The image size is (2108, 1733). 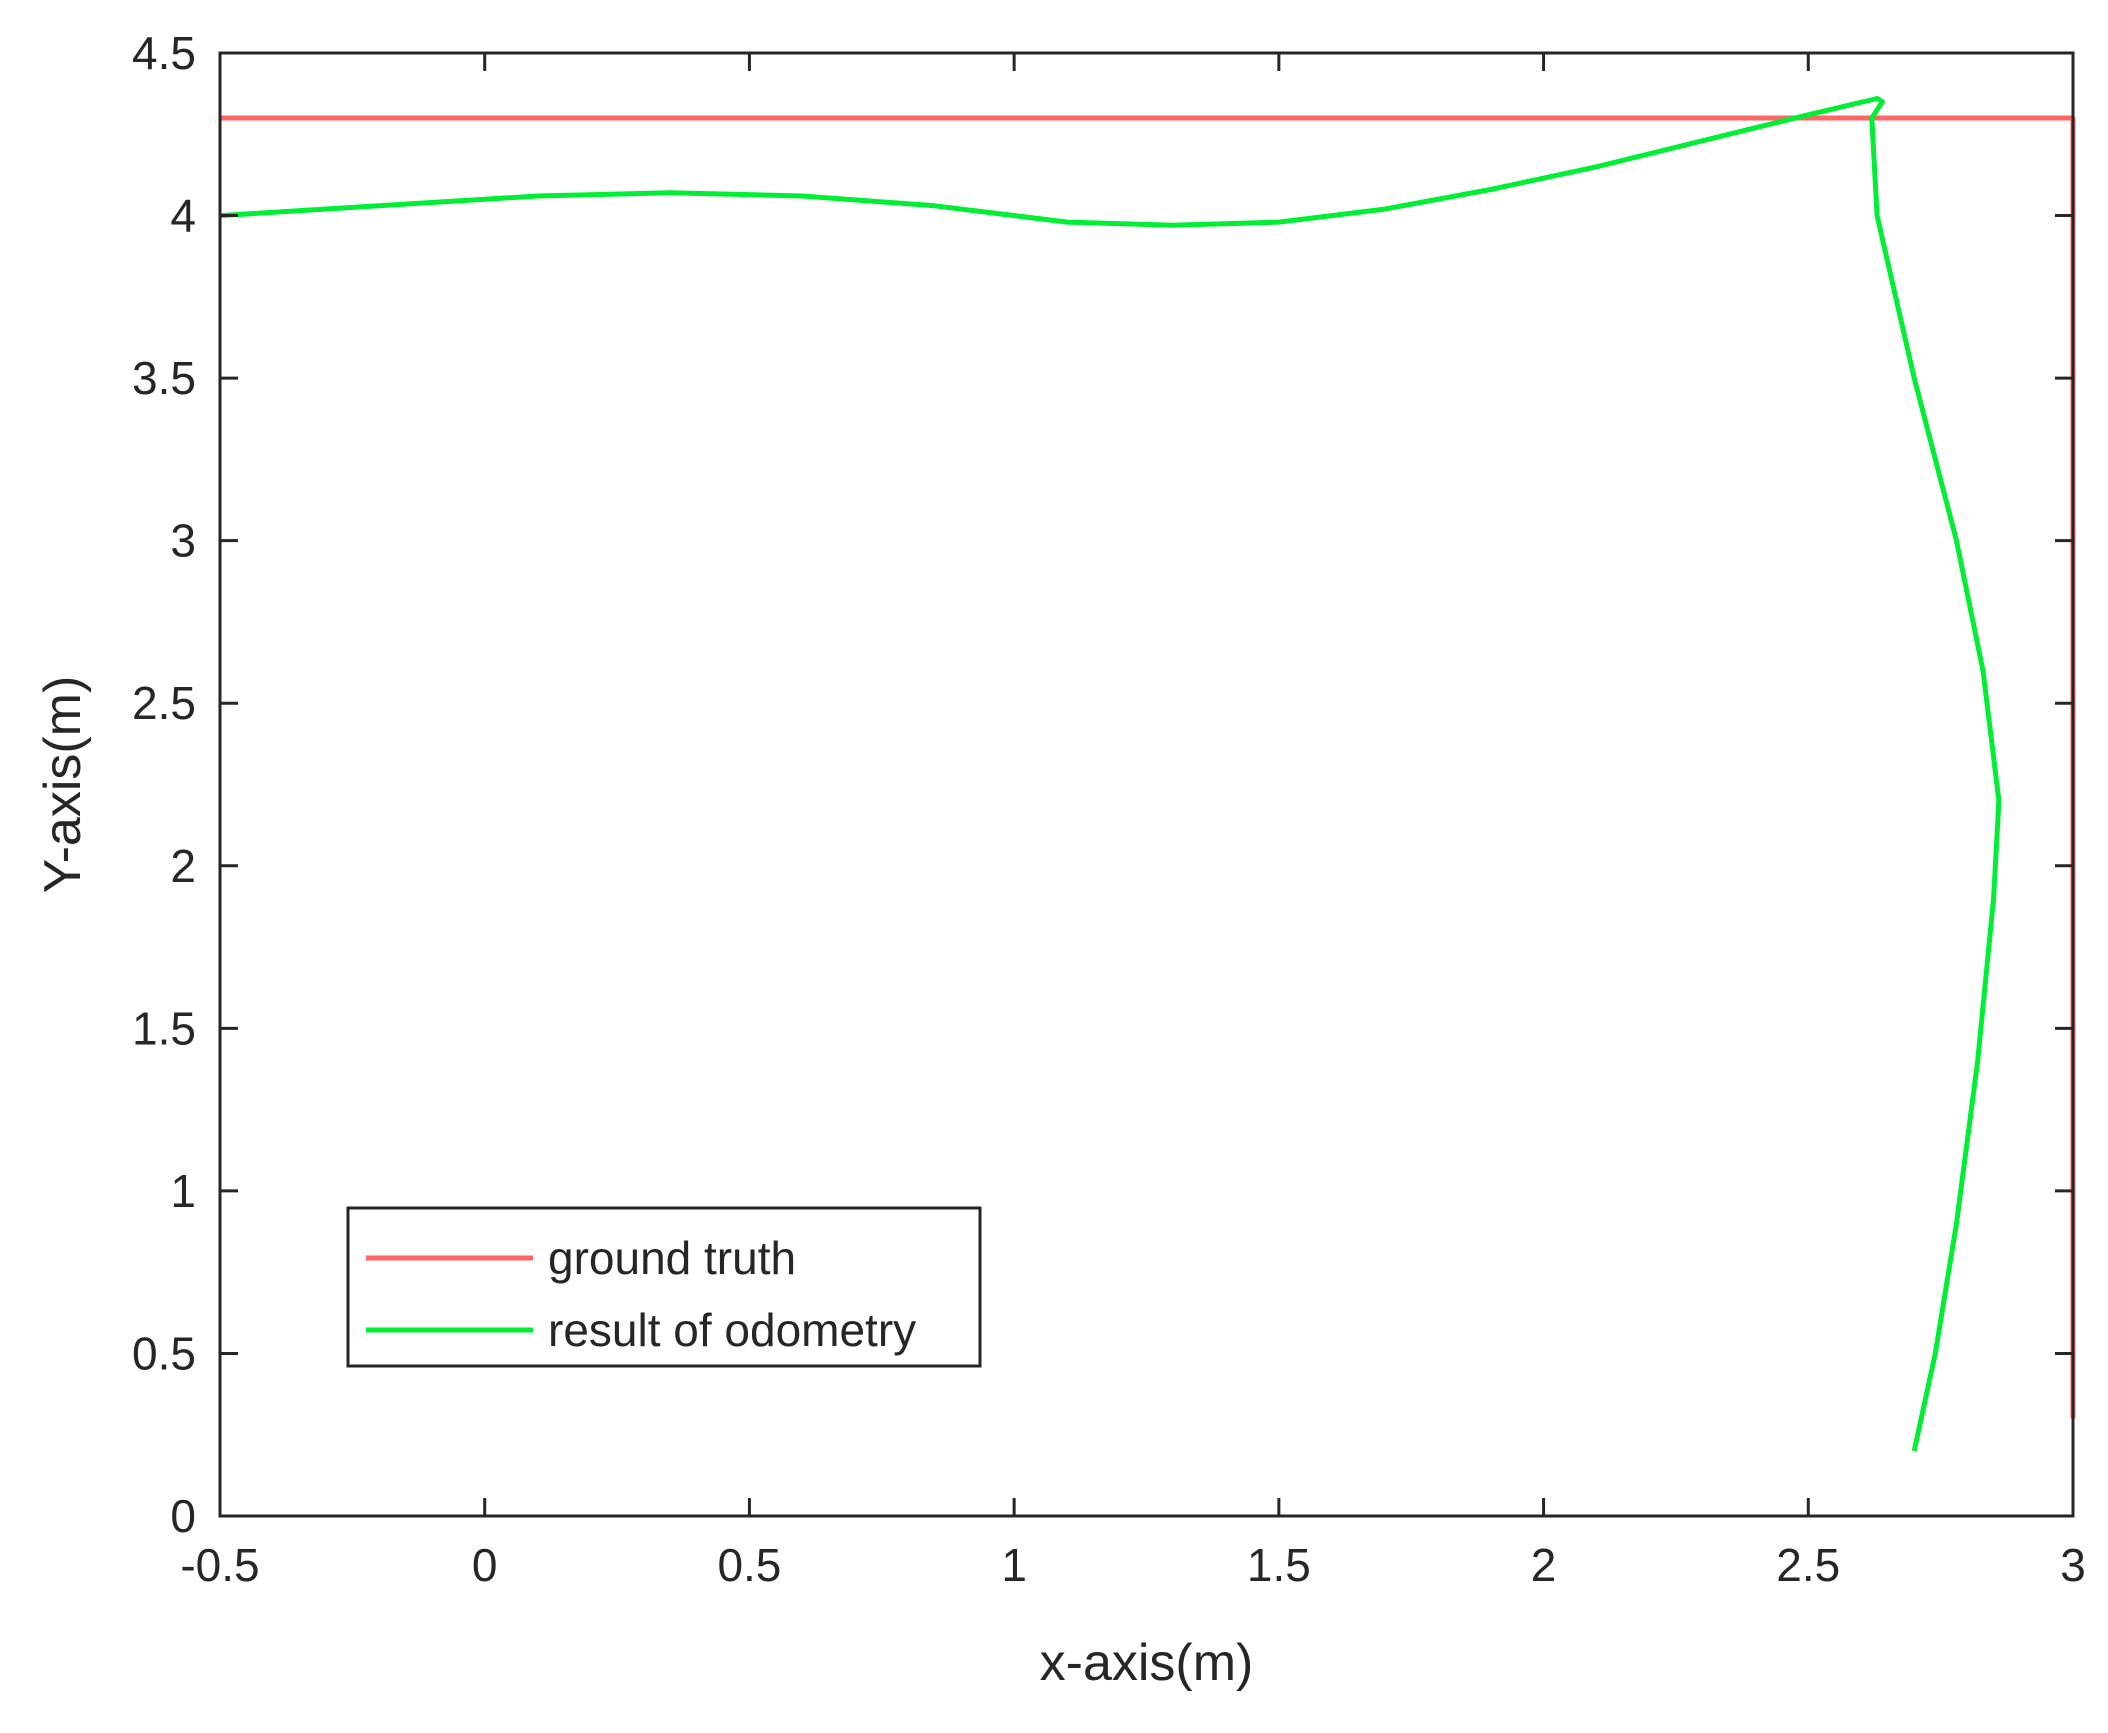 I want to click on legend-box, so click(x=664, y=1287).